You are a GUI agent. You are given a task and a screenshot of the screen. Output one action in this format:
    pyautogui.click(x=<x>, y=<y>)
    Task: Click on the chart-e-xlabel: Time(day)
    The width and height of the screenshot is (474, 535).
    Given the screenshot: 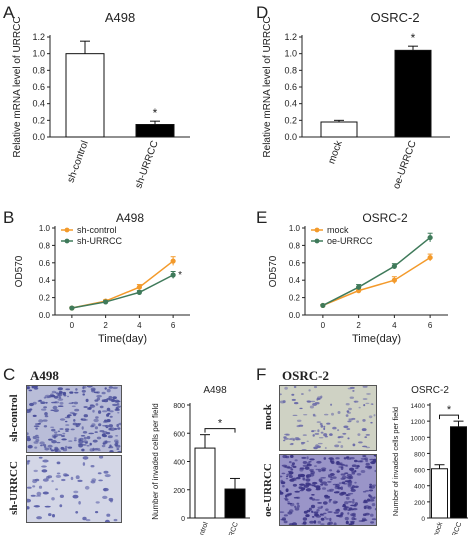 What is the action you would take?
    pyautogui.click(x=376, y=339)
    